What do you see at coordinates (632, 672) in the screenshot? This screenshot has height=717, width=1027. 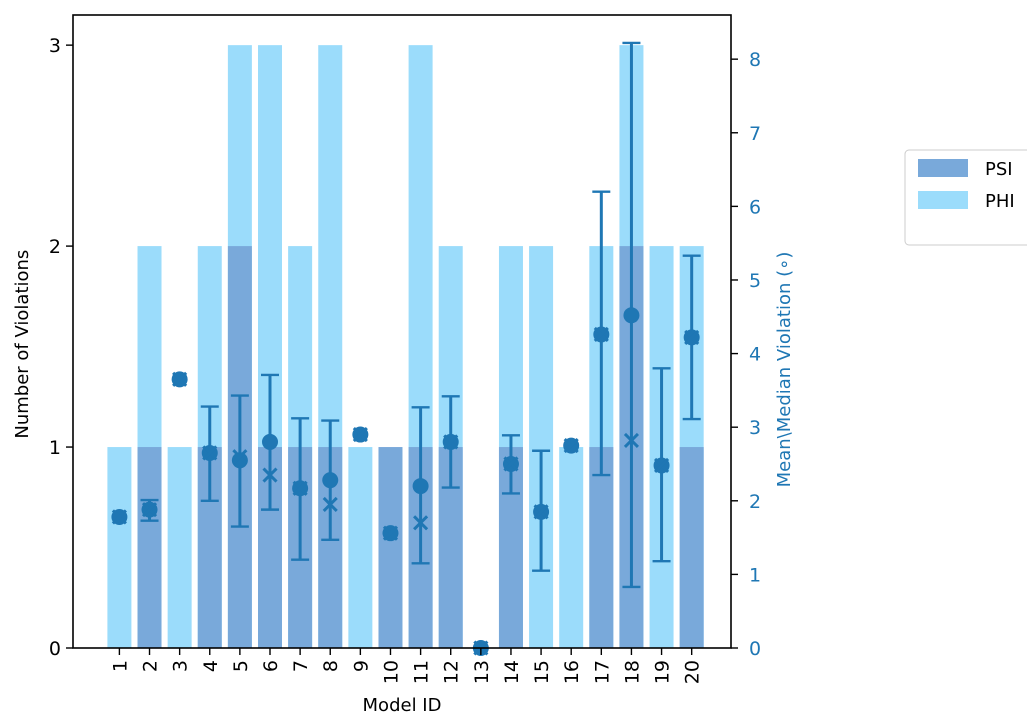 I see `x-tick-label-18: 18` at bounding box center [632, 672].